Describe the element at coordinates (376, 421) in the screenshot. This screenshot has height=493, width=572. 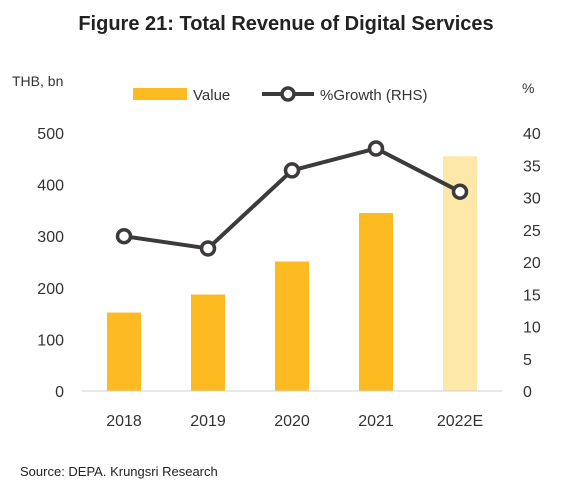
I see `x-tick-label: 2021` at that location.